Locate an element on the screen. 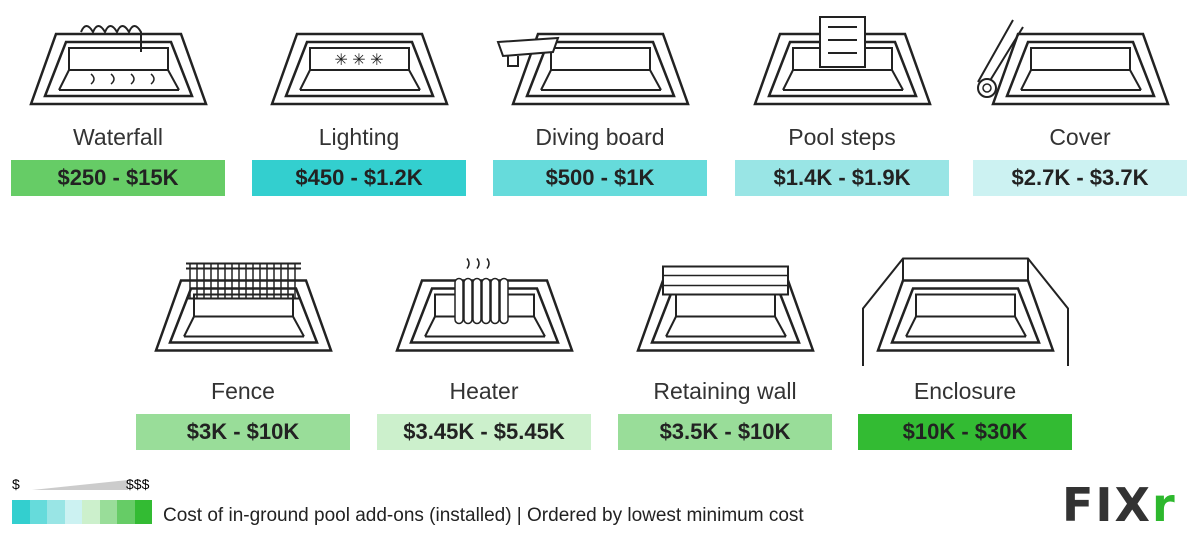  pool-steps-icon is located at coordinates (842, 61).